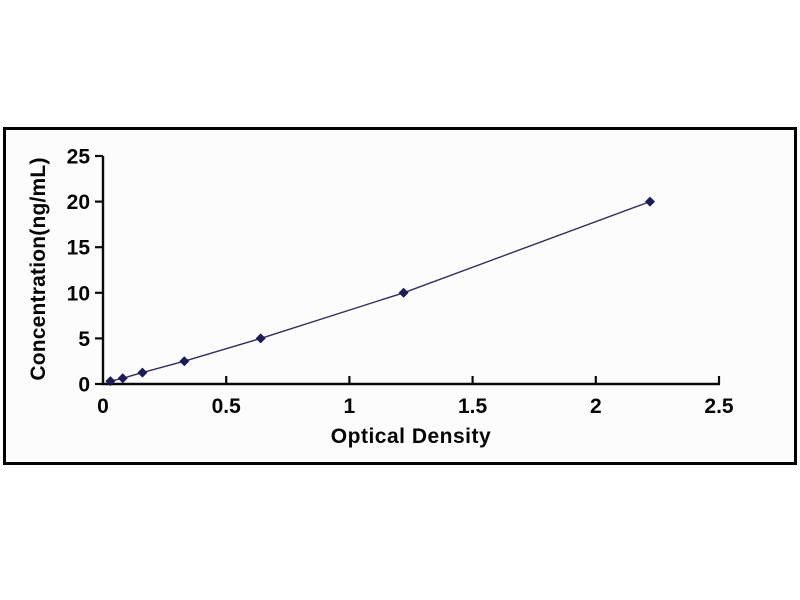 This screenshot has width=800, height=600. Describe the element at coordinates (103, 406) in the screenshot. I see `x-tick-label: 0` at that location.